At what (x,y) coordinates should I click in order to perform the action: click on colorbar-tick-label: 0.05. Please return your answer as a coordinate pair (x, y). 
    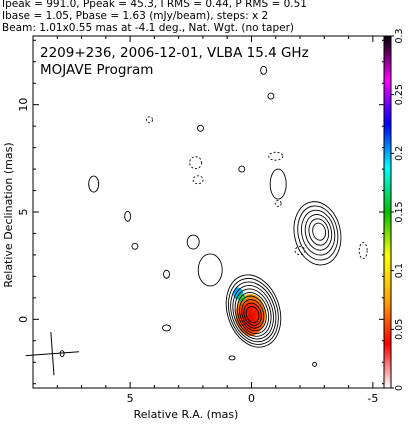
    Looking at the image, I should click on (399, 329).